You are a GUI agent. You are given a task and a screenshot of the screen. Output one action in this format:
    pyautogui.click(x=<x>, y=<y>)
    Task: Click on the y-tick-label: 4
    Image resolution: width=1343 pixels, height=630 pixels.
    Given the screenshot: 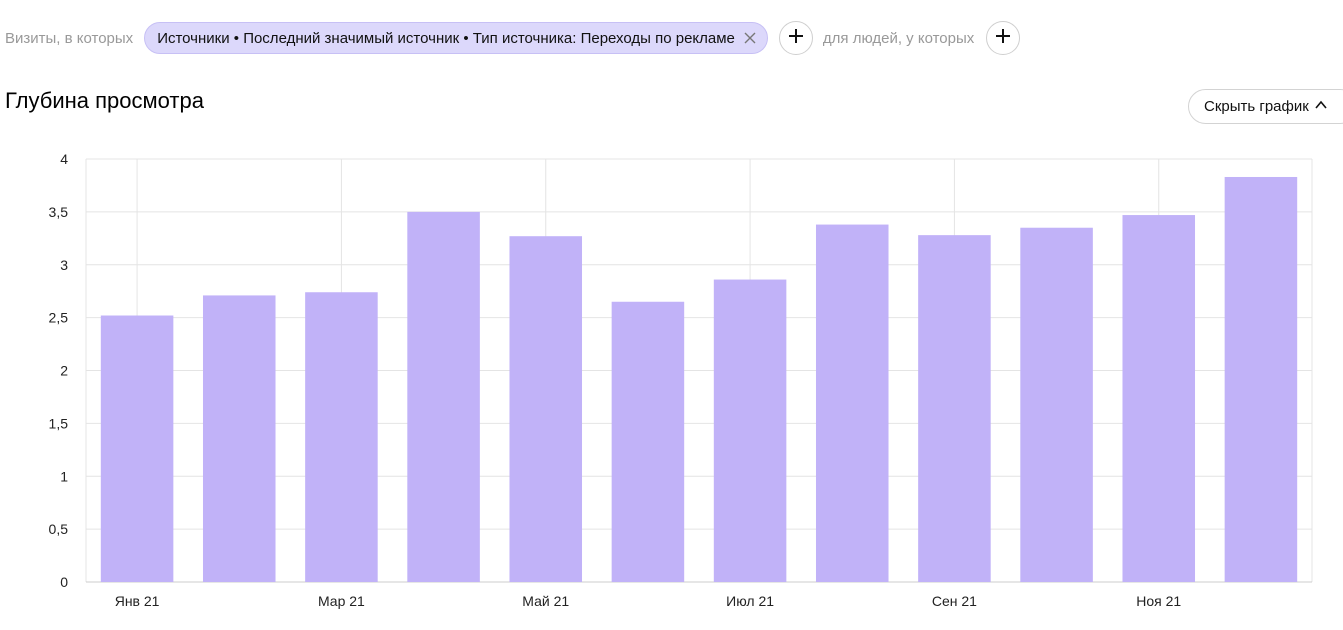 What is the action you would take?
    pyautogui.click(x=64, y=159)
    